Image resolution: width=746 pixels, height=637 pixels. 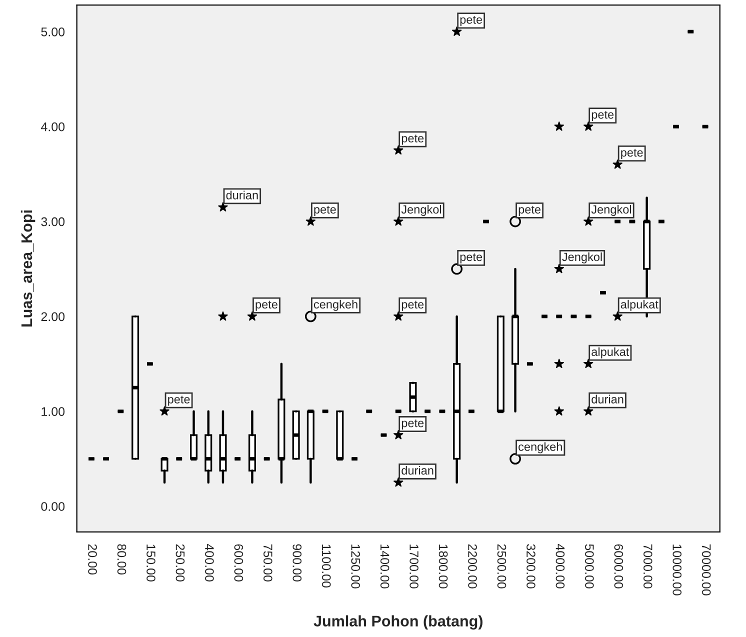 What do you see at coordinates (398, 622) in the screenshot?
I see `x-axis-title: Jumlah Pohon (batang)` at bounding box center [398, 622].